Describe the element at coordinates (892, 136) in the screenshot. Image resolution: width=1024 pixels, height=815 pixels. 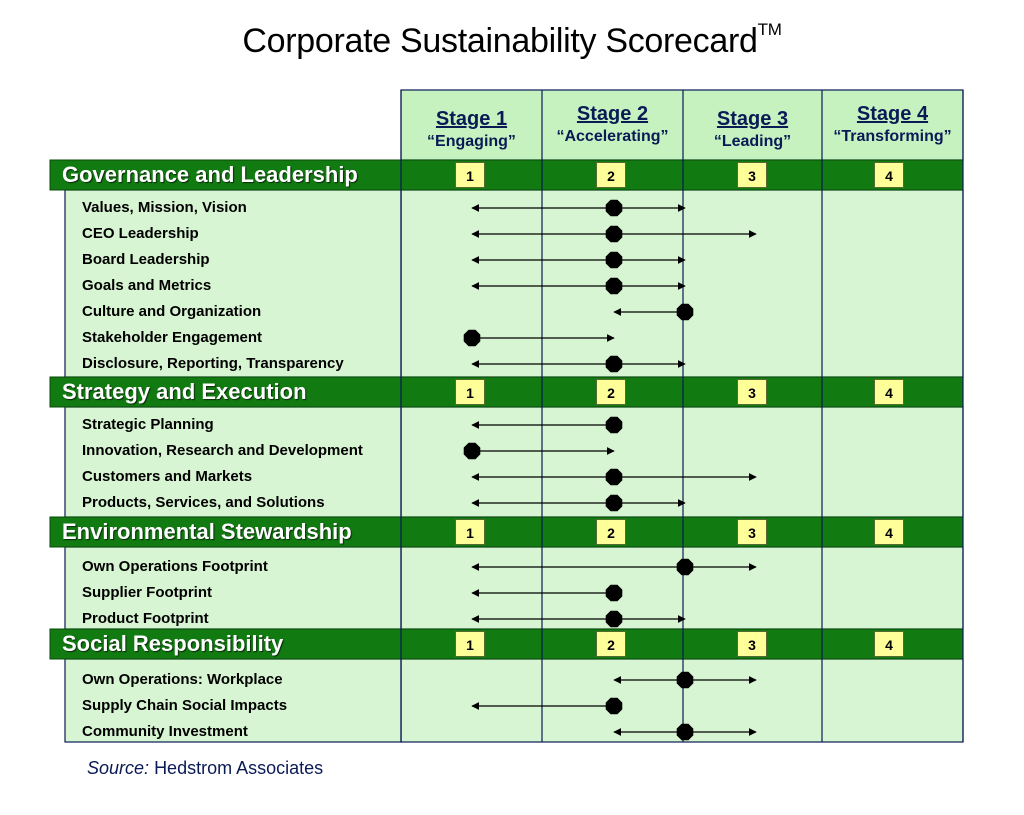
I see `stage-name: “Transforming”` at that location.